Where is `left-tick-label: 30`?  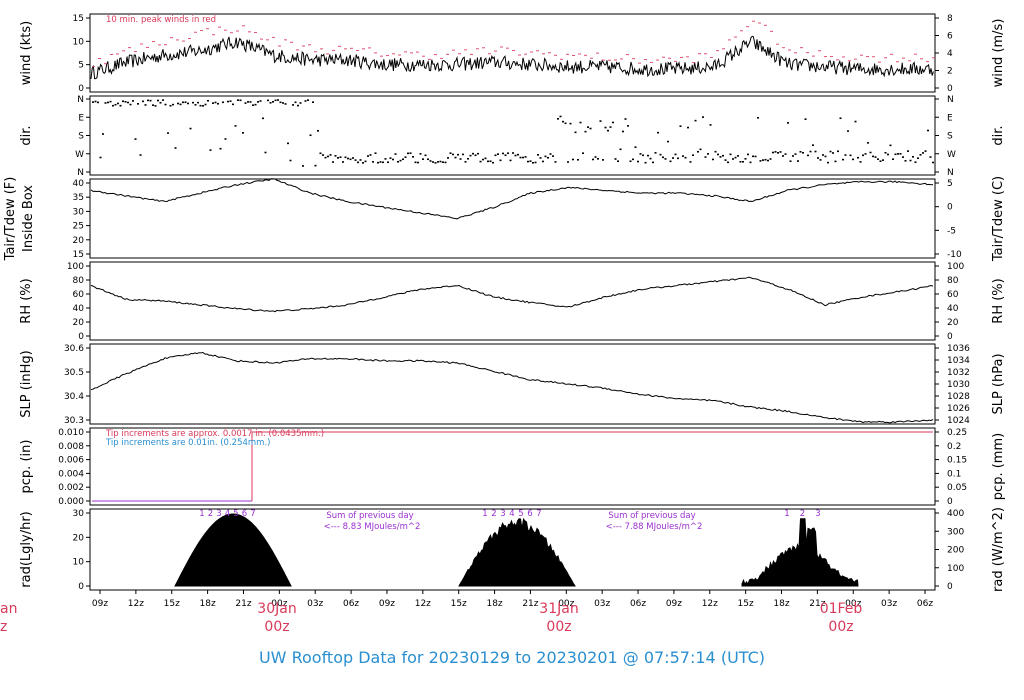 left-tick-label: 30 is located at coordinates (79, 212).